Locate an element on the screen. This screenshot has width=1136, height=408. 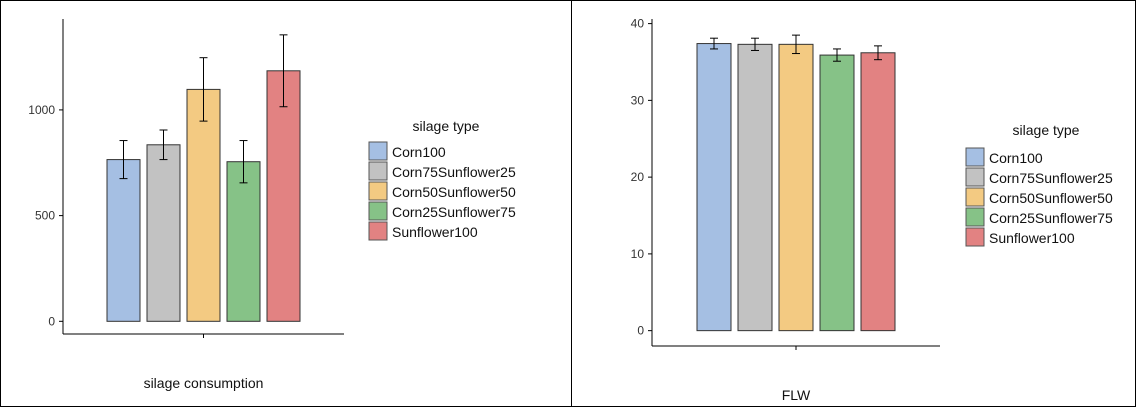
x-axis-label: FLW is located at coordinates (796, 395).